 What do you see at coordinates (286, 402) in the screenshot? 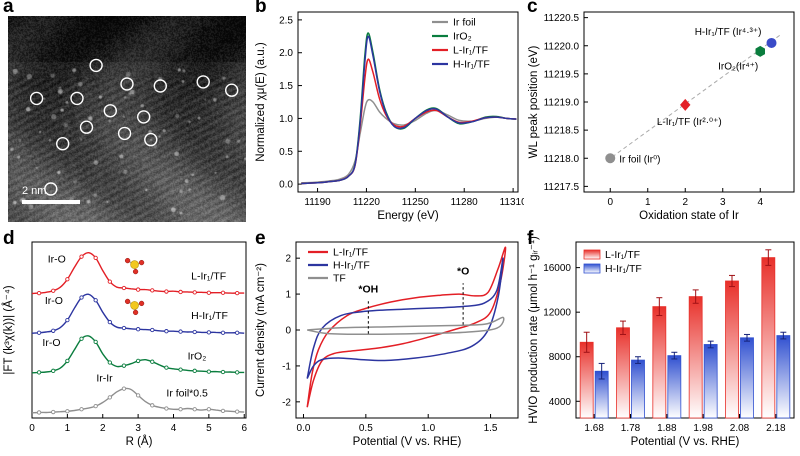
I see `chart-text: -2` at bounding box center [286, 402].